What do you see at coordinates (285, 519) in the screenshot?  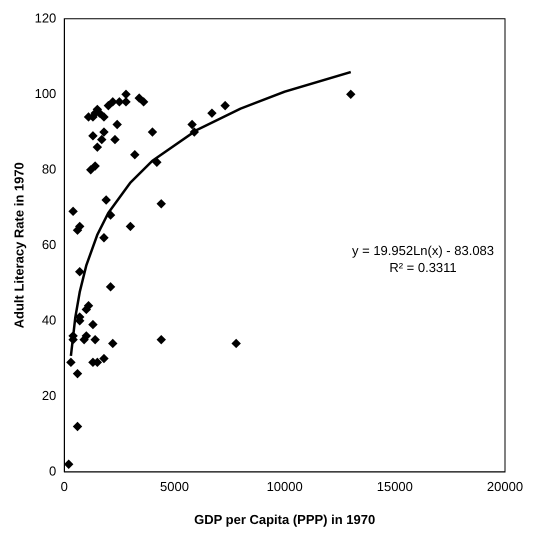 I see `x-axis-title: GDP per Capita (PPP) in 1970` at bounding box center [285, 519].